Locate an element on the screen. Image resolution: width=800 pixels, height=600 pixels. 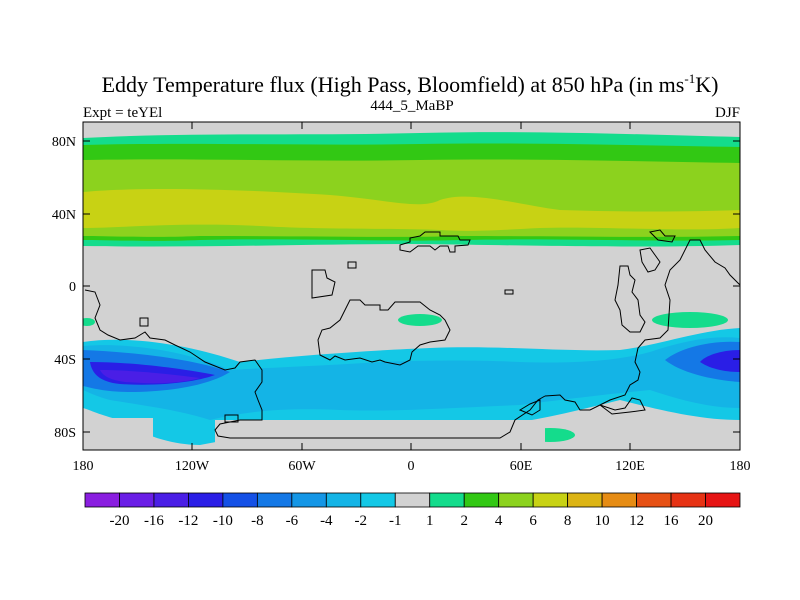
teal-patch-atlantic is located at coordinates (420, 320).